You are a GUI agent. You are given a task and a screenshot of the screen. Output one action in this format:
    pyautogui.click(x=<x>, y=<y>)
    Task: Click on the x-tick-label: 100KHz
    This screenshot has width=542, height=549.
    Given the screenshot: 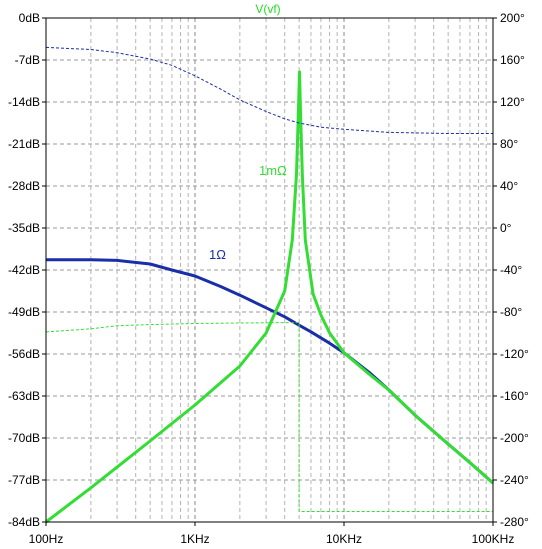 What is the action you would take?
    pyautogui.click(x=493, y=539)
    